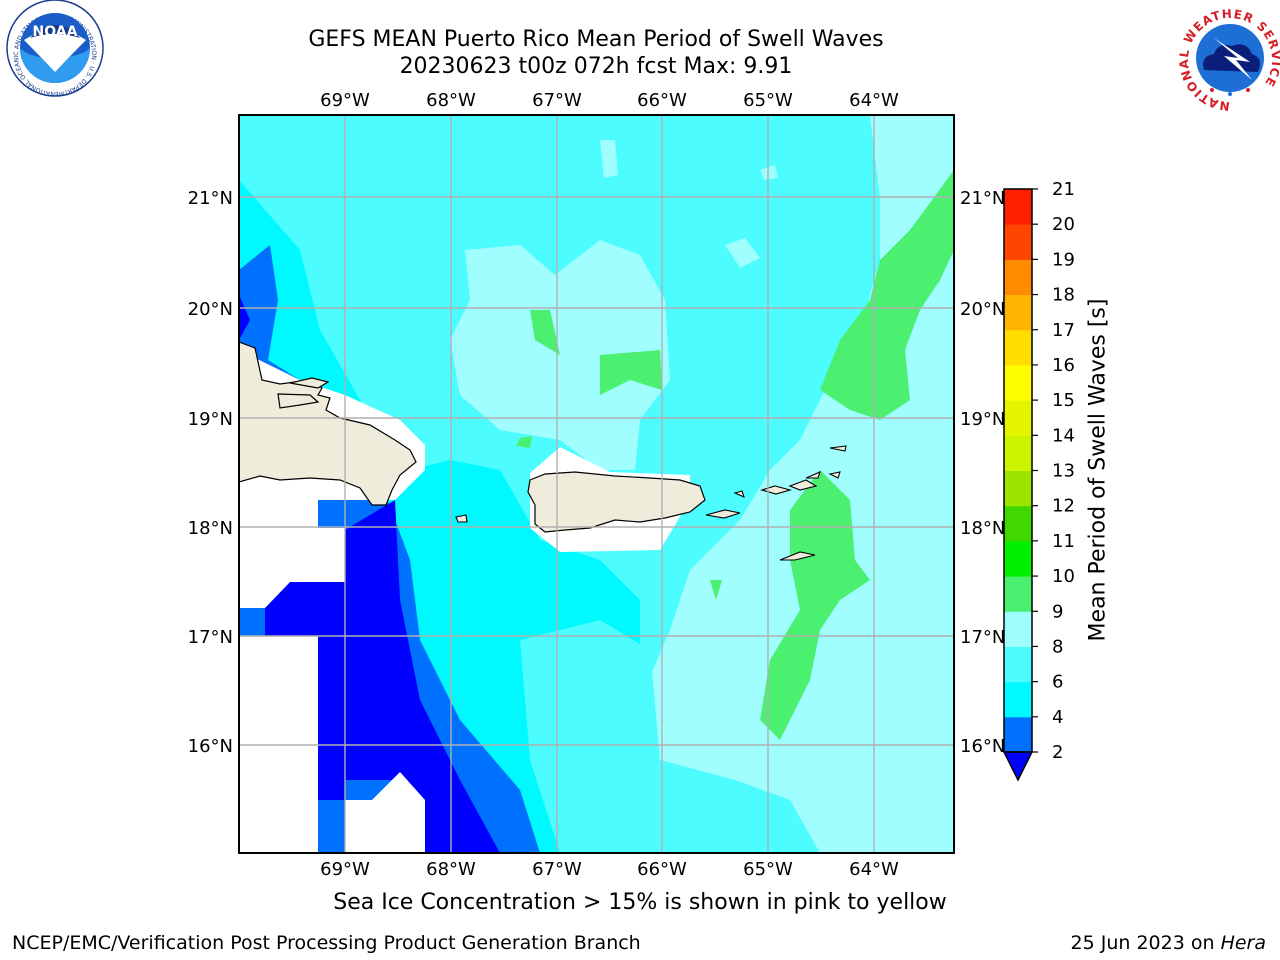  What do you see at coordinates (662, 100) in the screenshot?
I see `lon-label-top: 66°W` at bounding box center [662, 100].